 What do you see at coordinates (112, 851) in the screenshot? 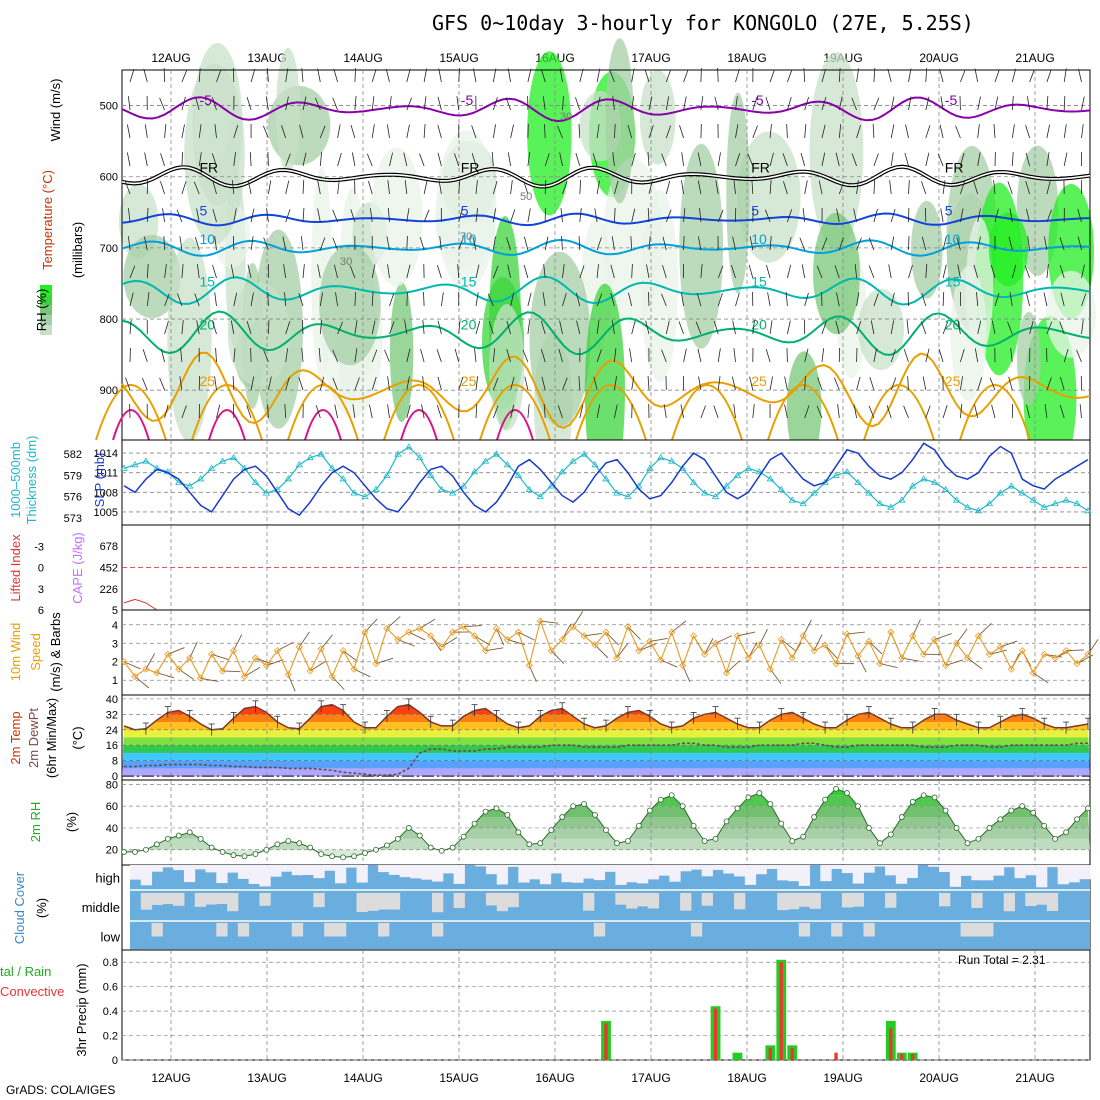
I see `rh-tick-label: 20` at bounding box center [112, 851].